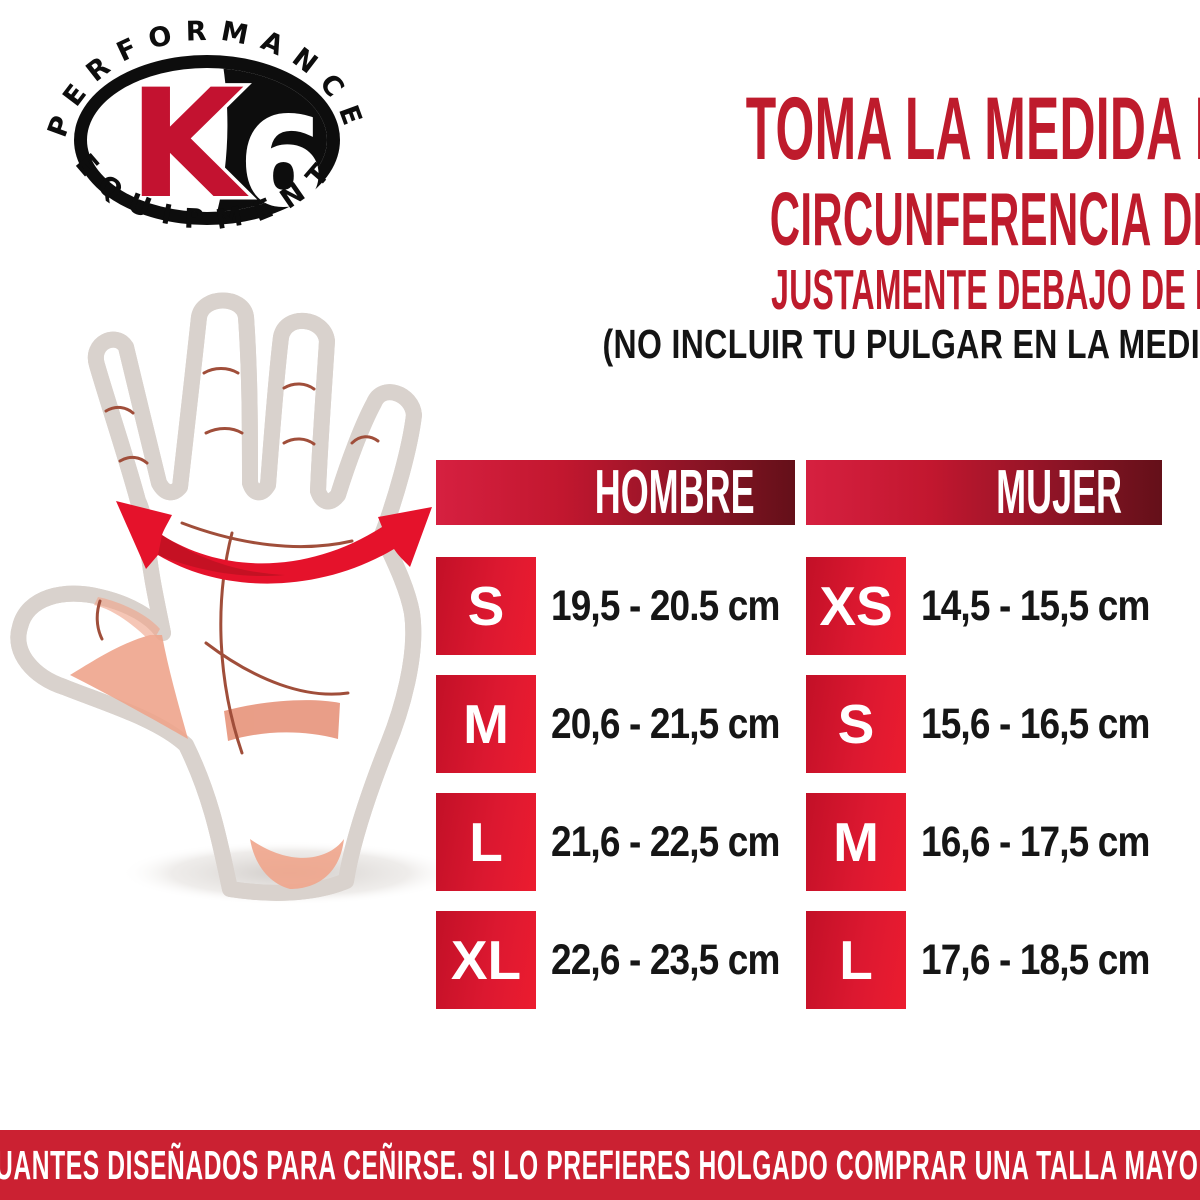  I want to click on size-badge: XL, so click(486, 960).